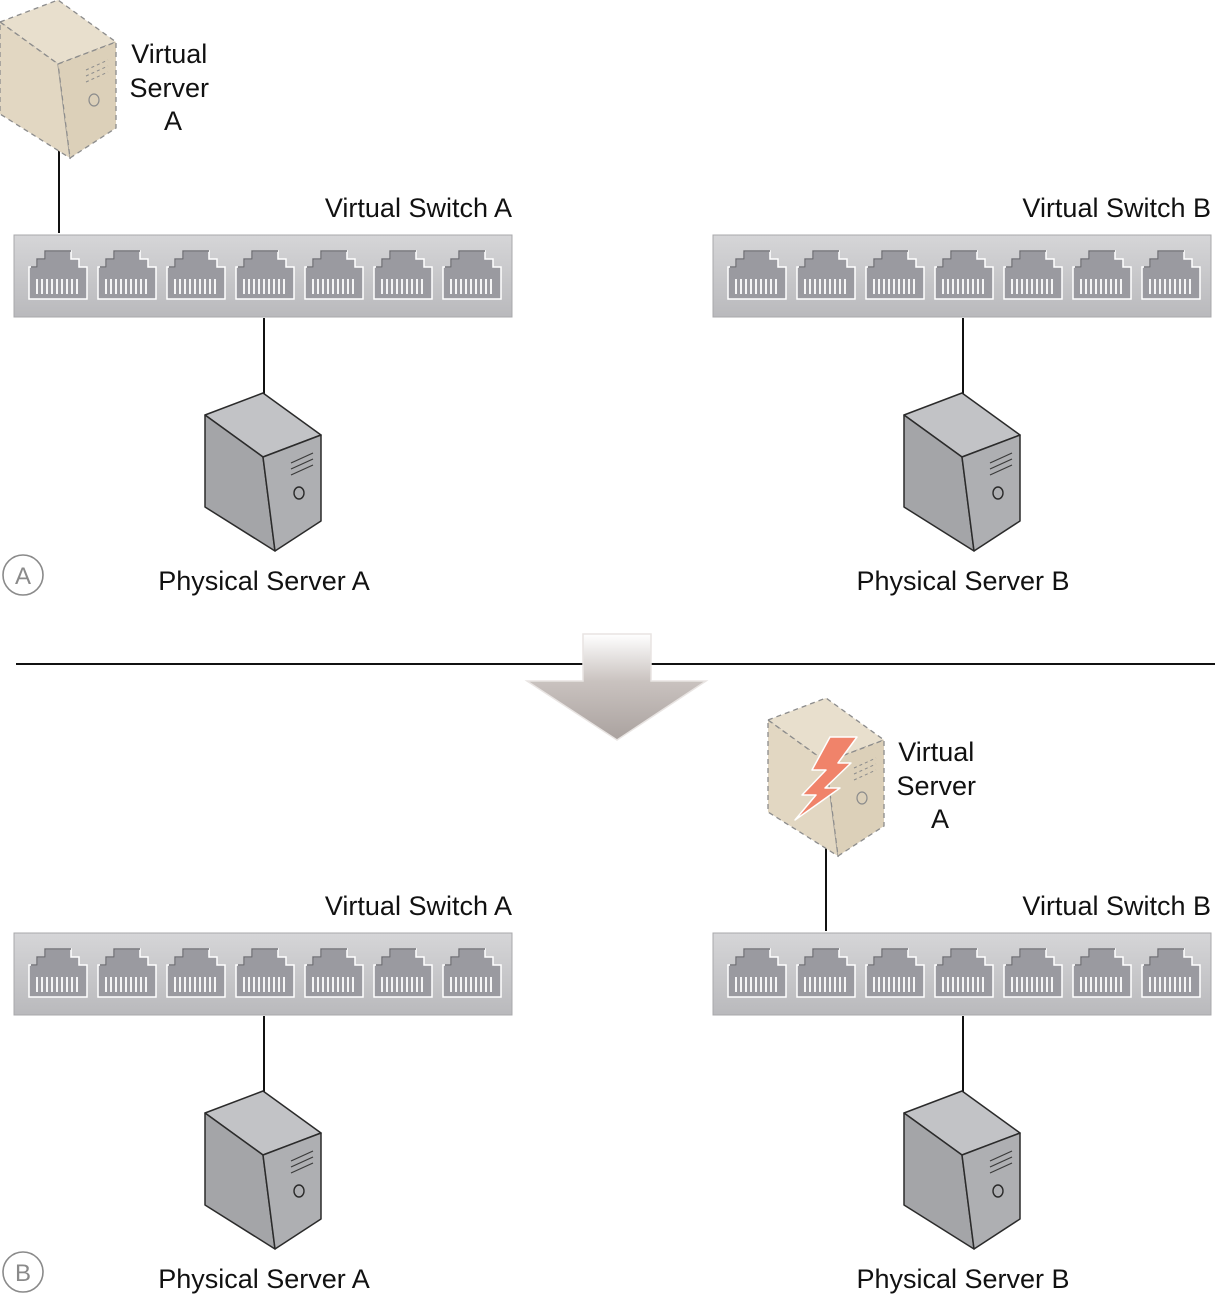 Image resolution: width=1215 pixels, height=1295 pixels. Describe the element at coordinates (826, 778) in the screenshot. I see `failure-bolt-icon` at that location.